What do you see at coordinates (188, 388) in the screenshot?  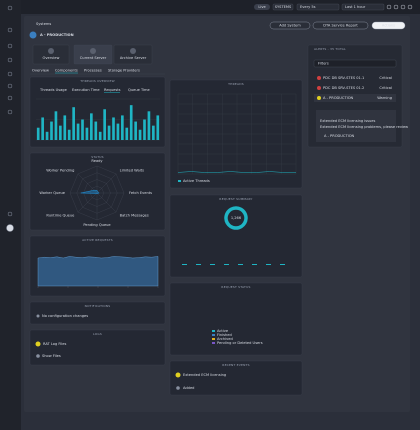 I see `event-item: Added` at bounding box center [188, 388].